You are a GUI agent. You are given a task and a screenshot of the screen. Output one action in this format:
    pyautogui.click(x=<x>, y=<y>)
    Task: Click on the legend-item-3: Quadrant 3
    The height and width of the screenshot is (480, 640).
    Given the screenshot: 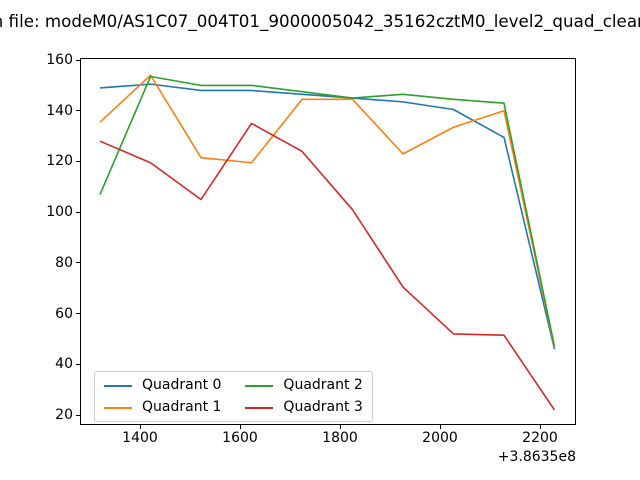 What is the action you would take?
    pyautogui.click(x=304, y=407)
    